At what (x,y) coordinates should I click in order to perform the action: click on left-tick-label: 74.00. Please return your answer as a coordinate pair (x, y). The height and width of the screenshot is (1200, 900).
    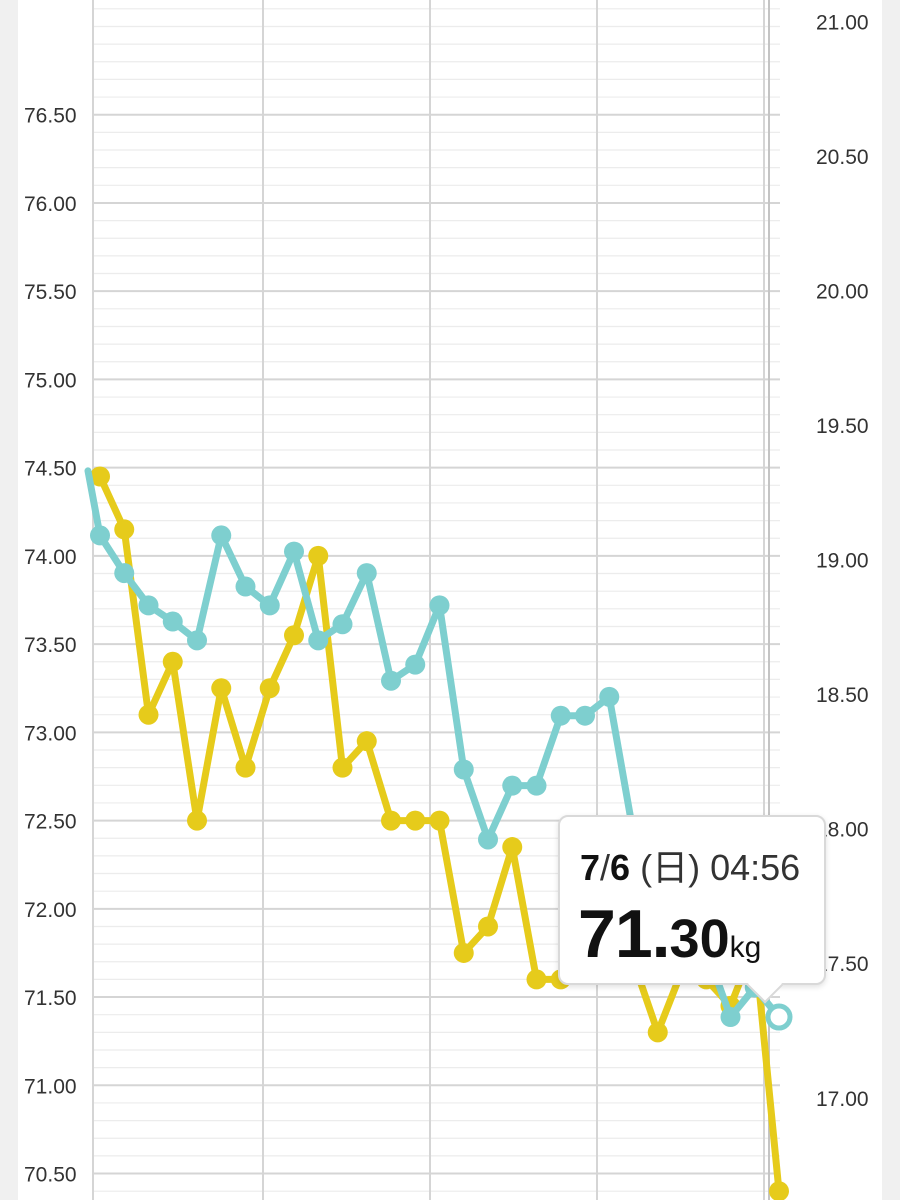
    Looking at the image, I should click on (50, 557).